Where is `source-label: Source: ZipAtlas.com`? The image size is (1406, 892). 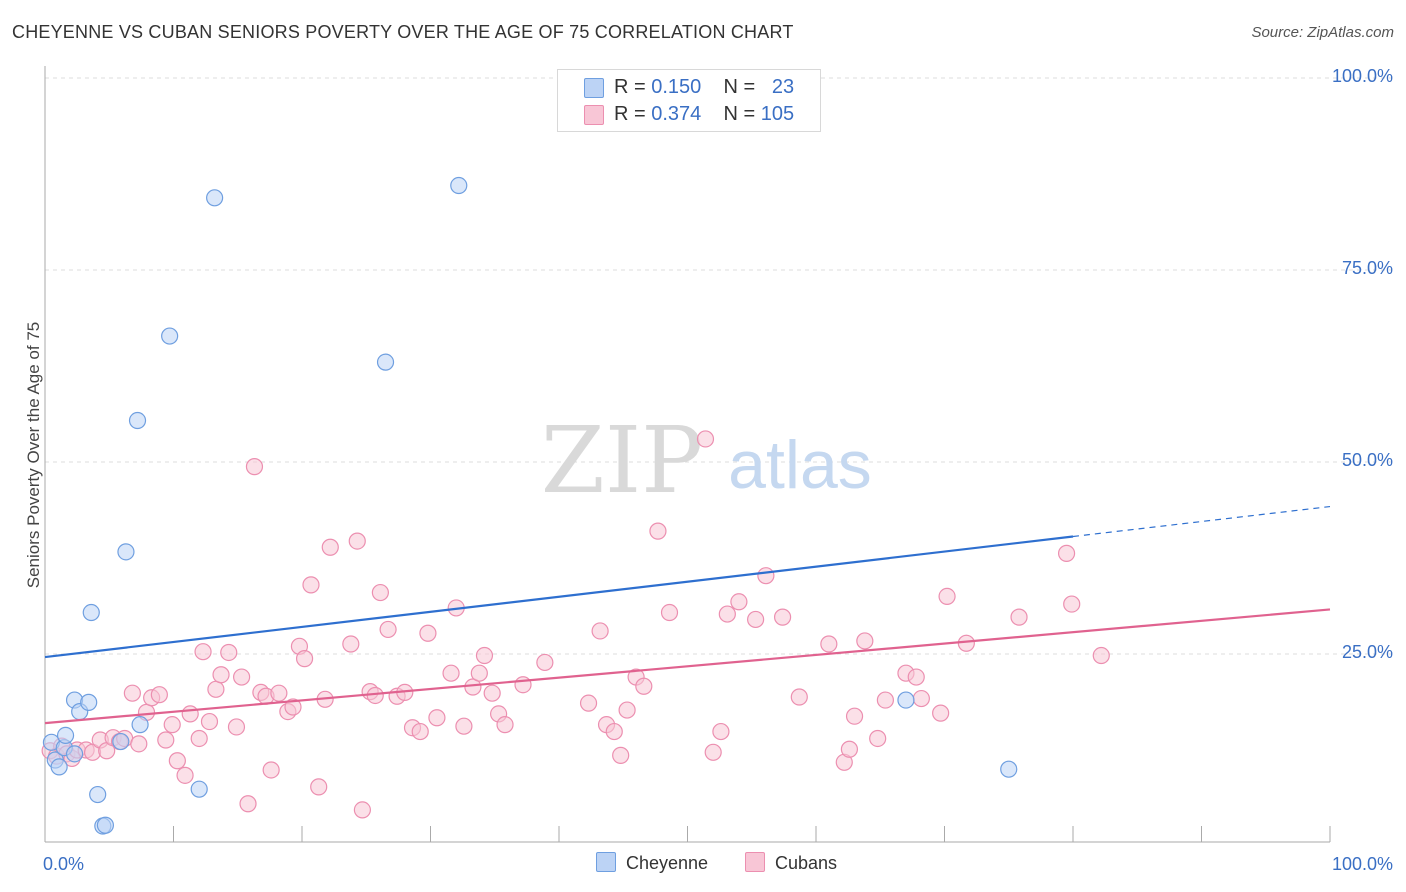
source-label: Source: ZipAtlas.com is located at coordinates (1322, 32).